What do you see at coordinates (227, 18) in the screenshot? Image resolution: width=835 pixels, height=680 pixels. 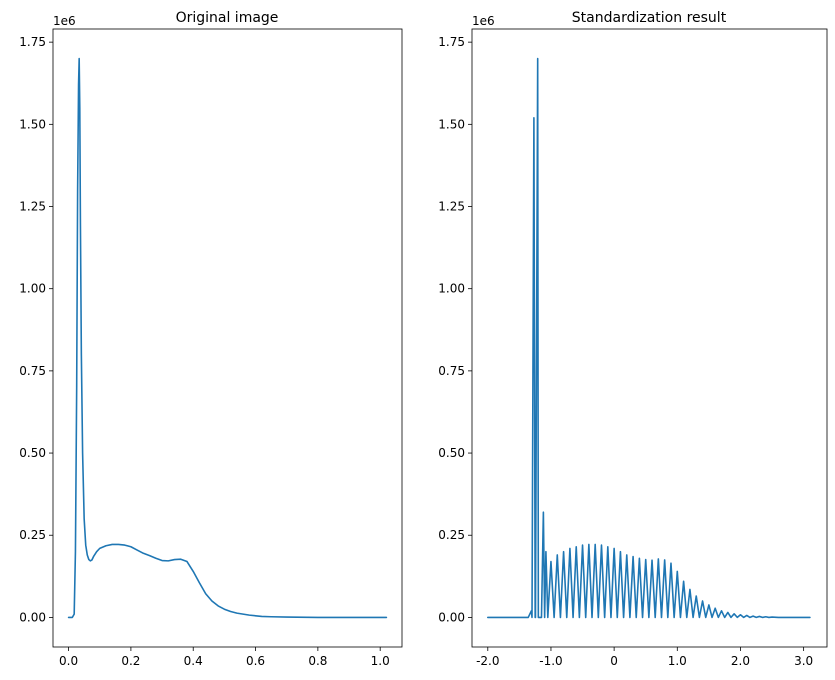 I see `left-plot-title: Original image` at bounding box center [227, 18].